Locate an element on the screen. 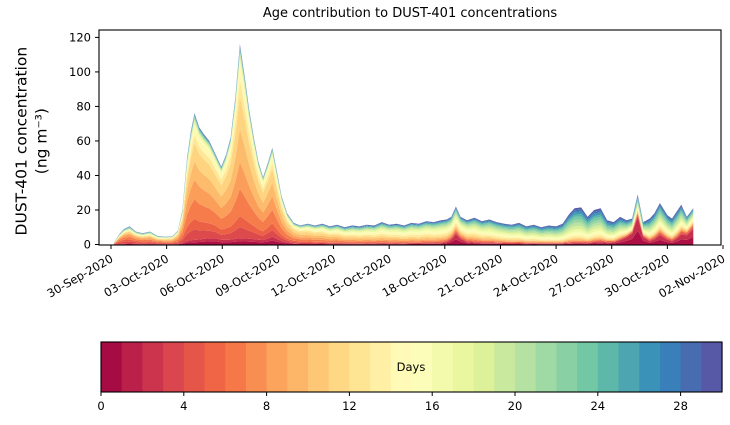 This screenshot has height=425, width=730. colorbar-tick-label: 28 is located at coordinates (680, 406).